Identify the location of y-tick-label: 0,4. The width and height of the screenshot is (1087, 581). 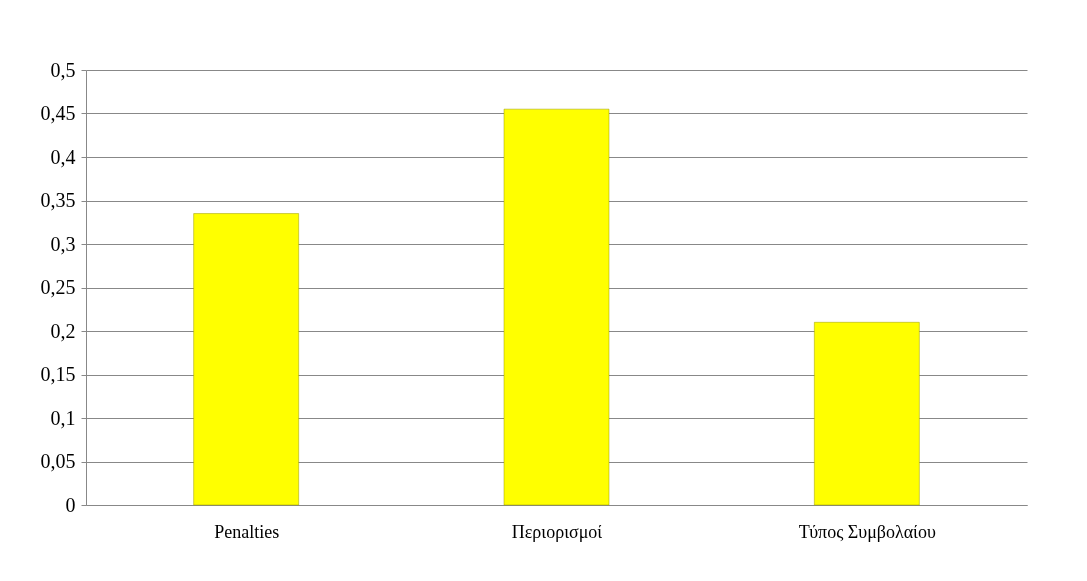
(63, 156).